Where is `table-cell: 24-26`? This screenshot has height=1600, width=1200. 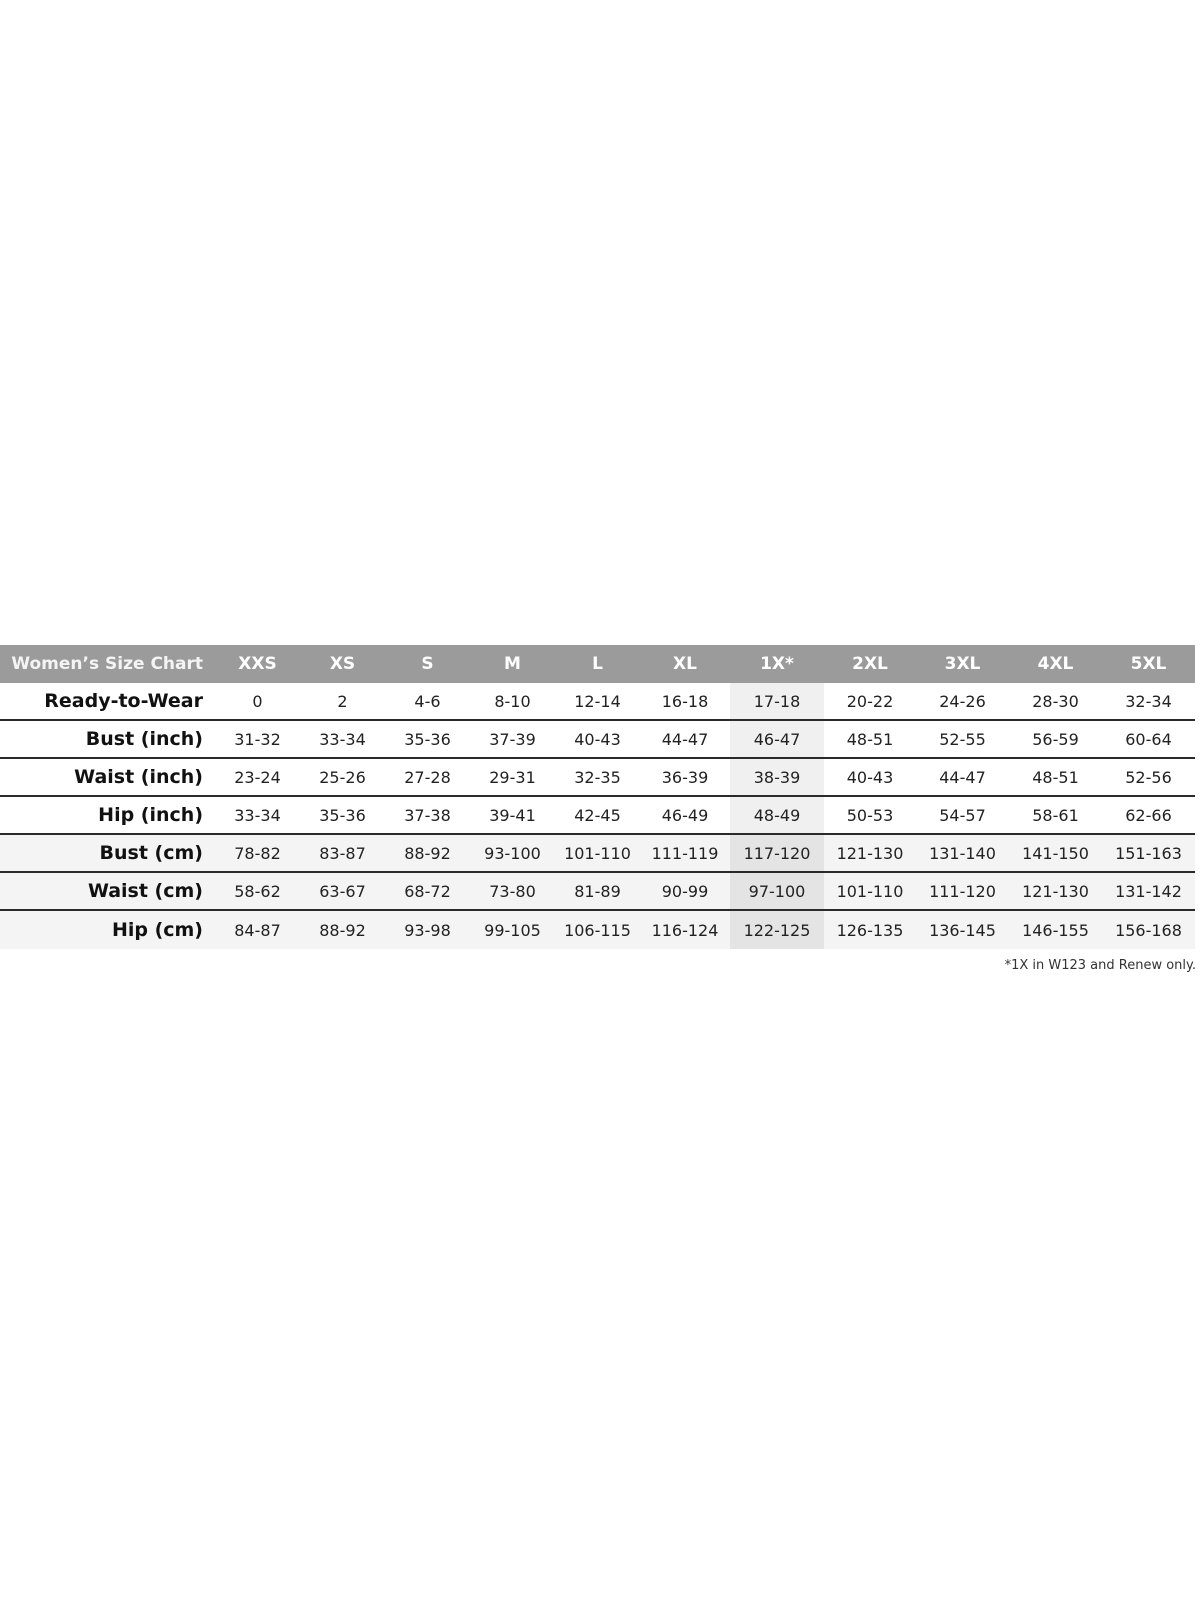 table-cell: 24-26 is located at coordinates (962, 701).